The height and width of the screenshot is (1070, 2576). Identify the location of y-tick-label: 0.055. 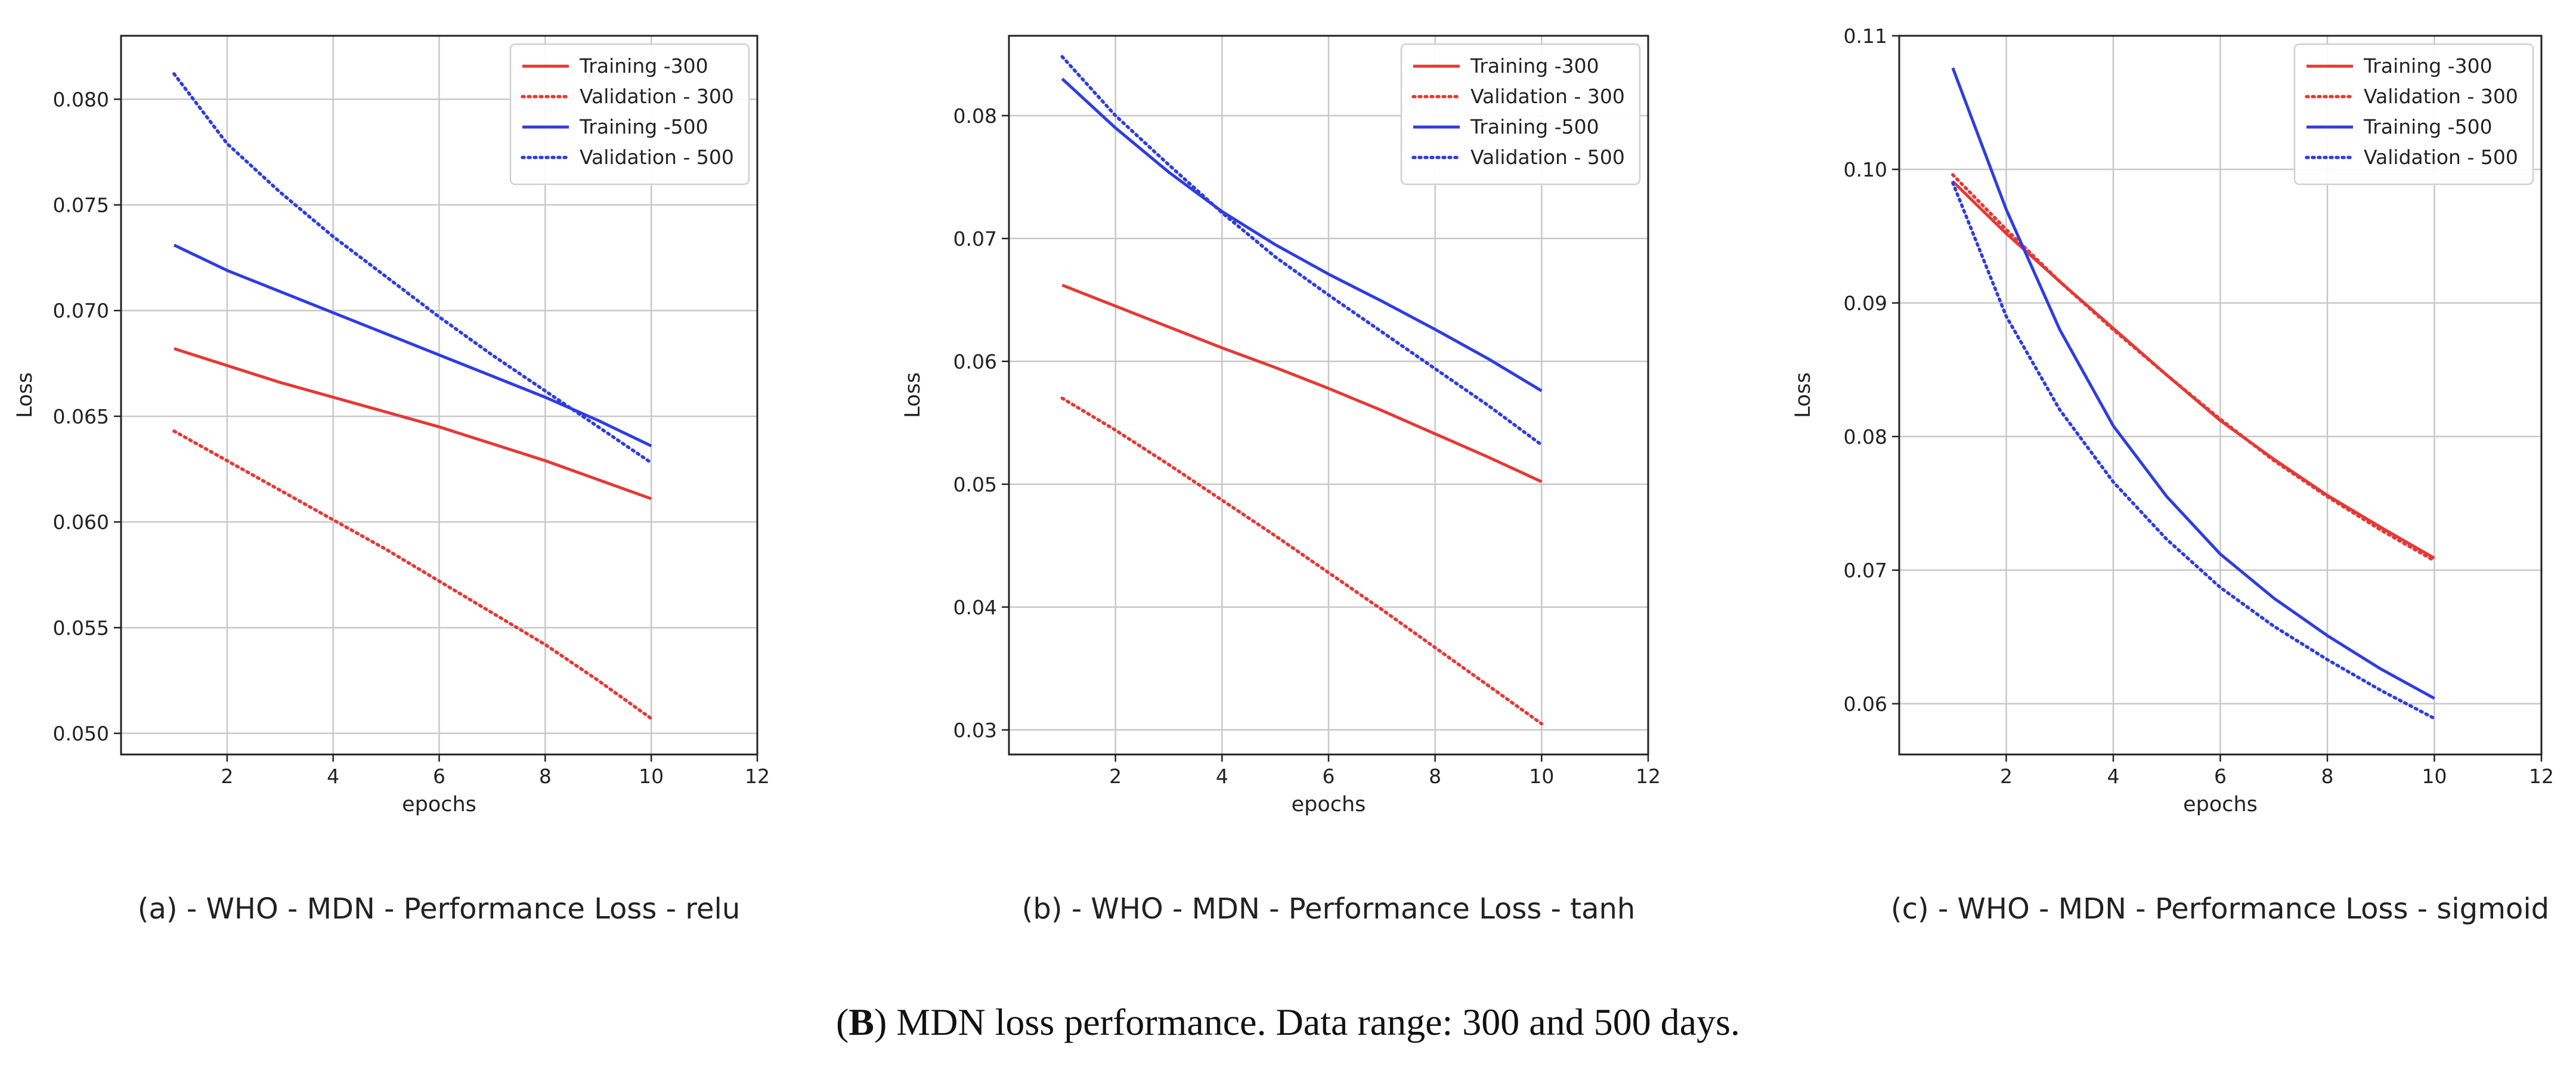
(81, 627).